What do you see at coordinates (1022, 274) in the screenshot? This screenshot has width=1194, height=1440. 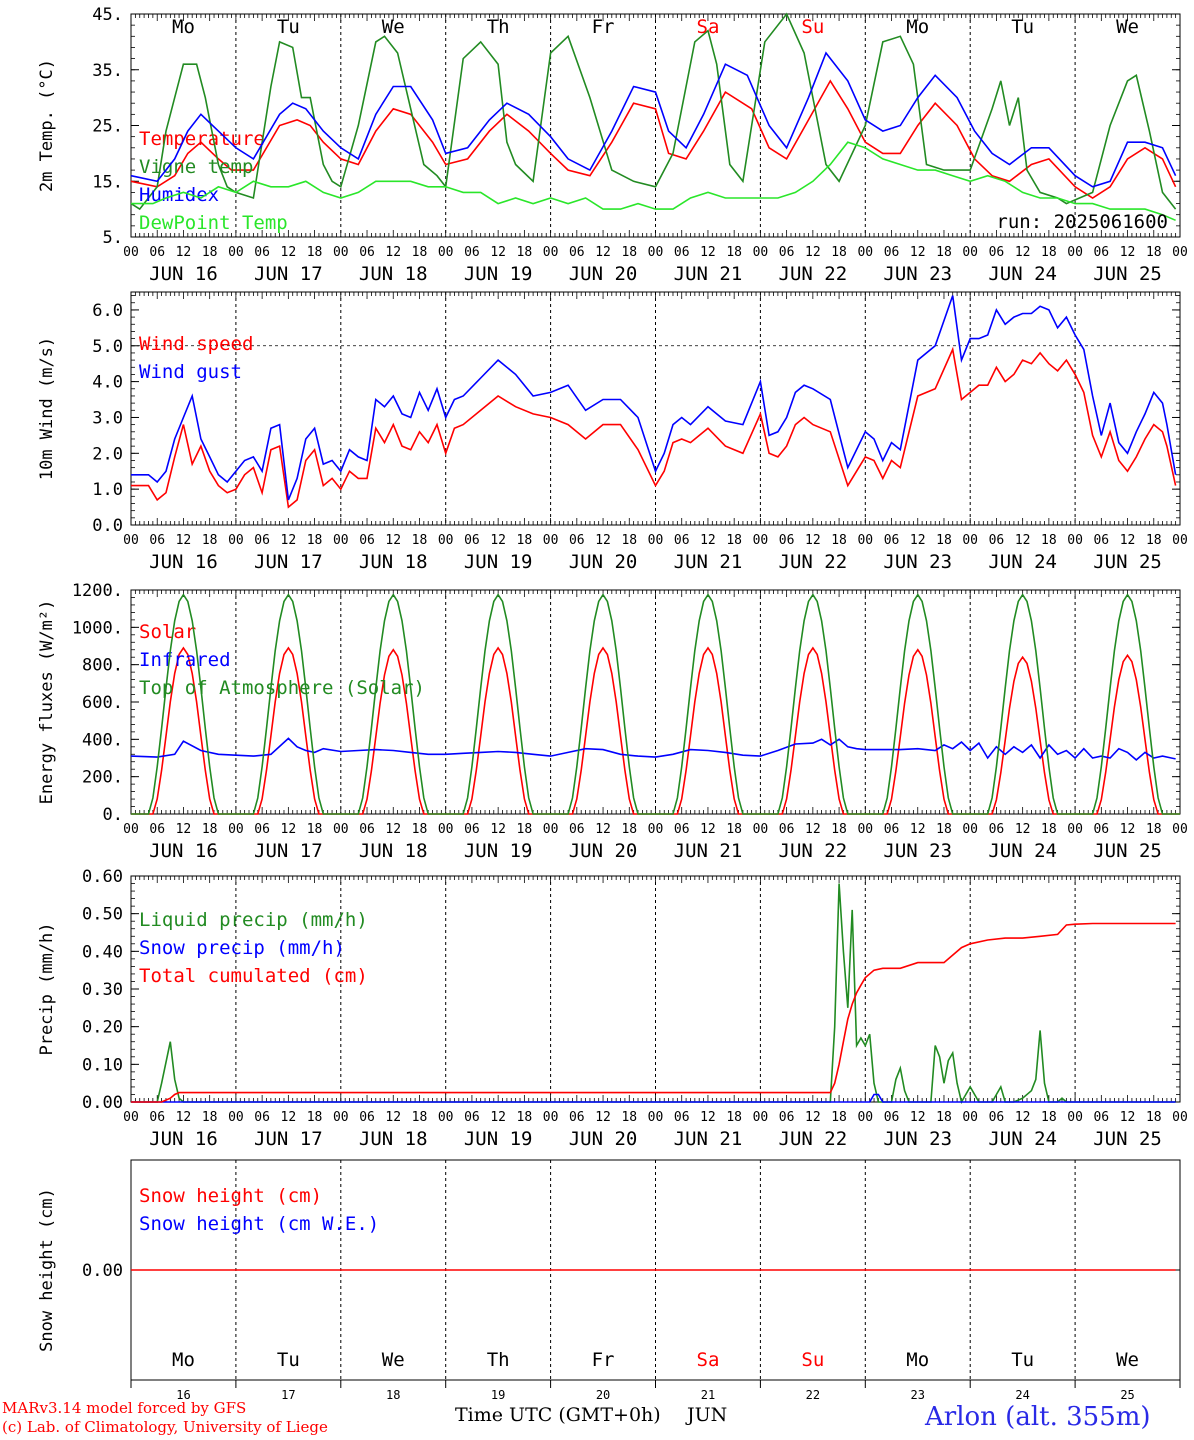 I see `date-label: JUN 24` at bounding box center [1022, 274].